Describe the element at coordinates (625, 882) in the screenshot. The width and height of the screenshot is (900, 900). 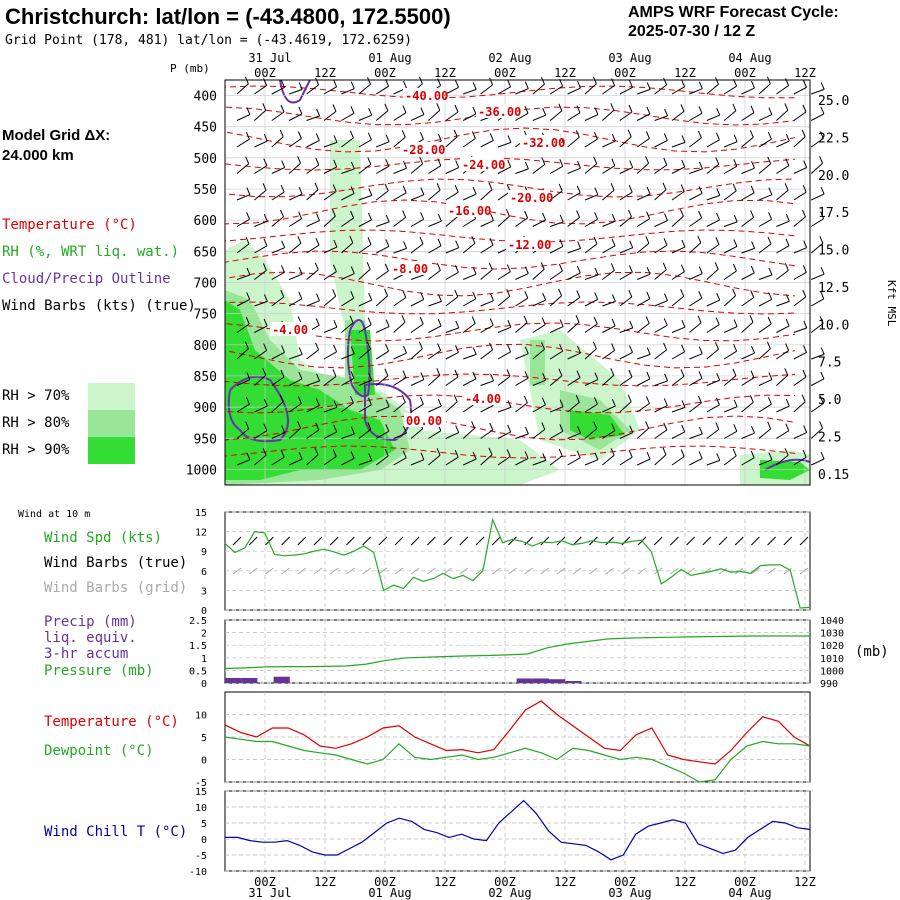
I see `hour-label-bottom: 00Z` at that location.